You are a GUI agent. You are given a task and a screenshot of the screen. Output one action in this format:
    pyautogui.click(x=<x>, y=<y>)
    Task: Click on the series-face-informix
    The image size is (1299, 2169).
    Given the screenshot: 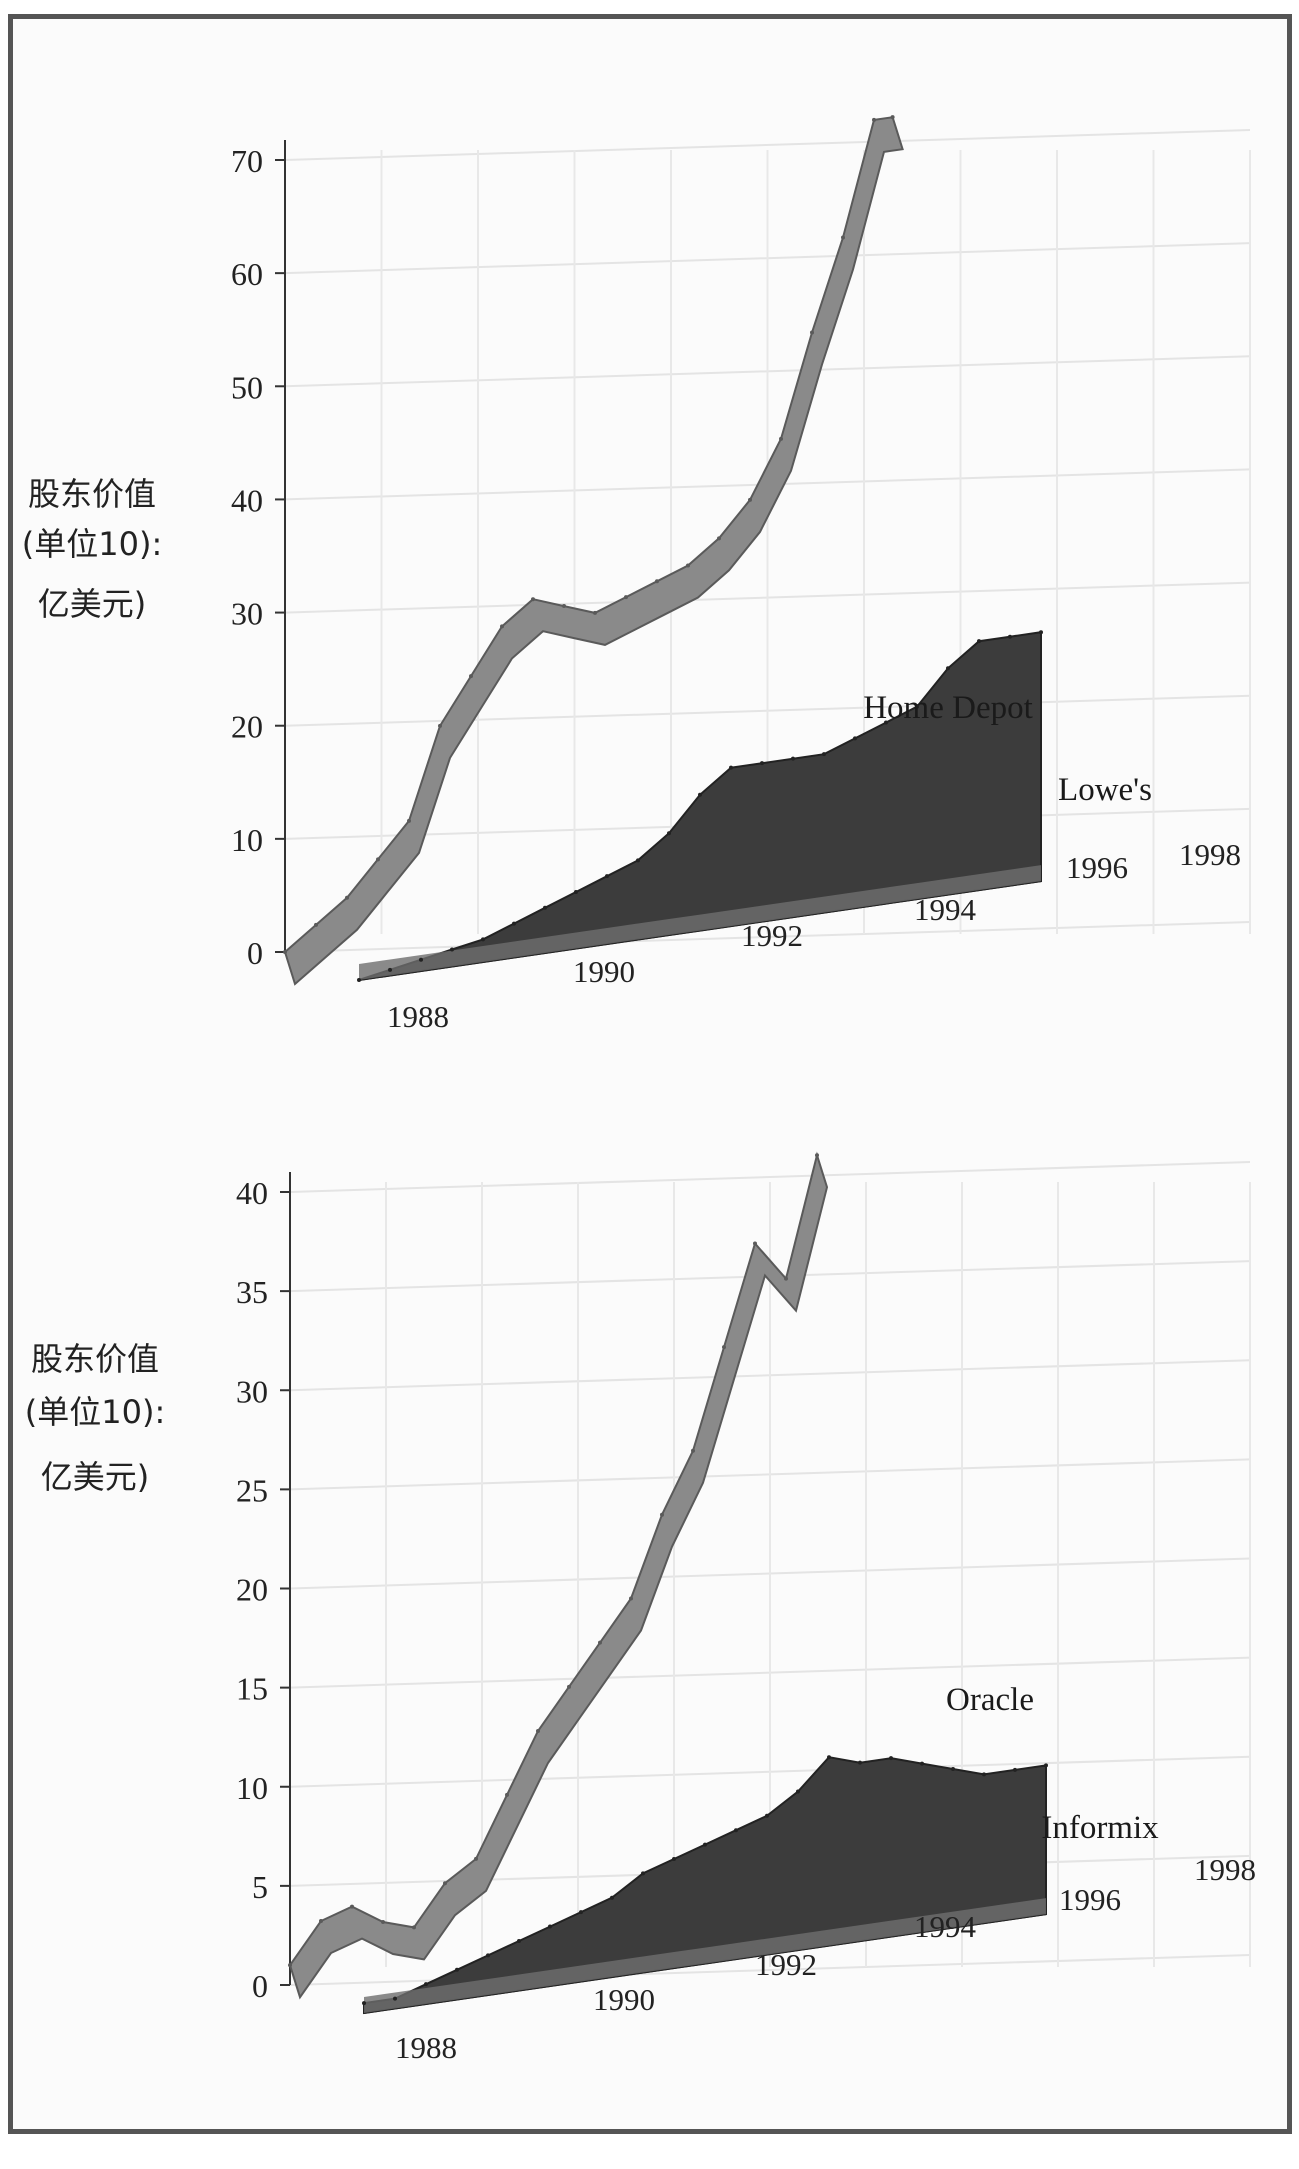 What is the action you would take?
    pyautogui.click(x=705, y=1955)
    